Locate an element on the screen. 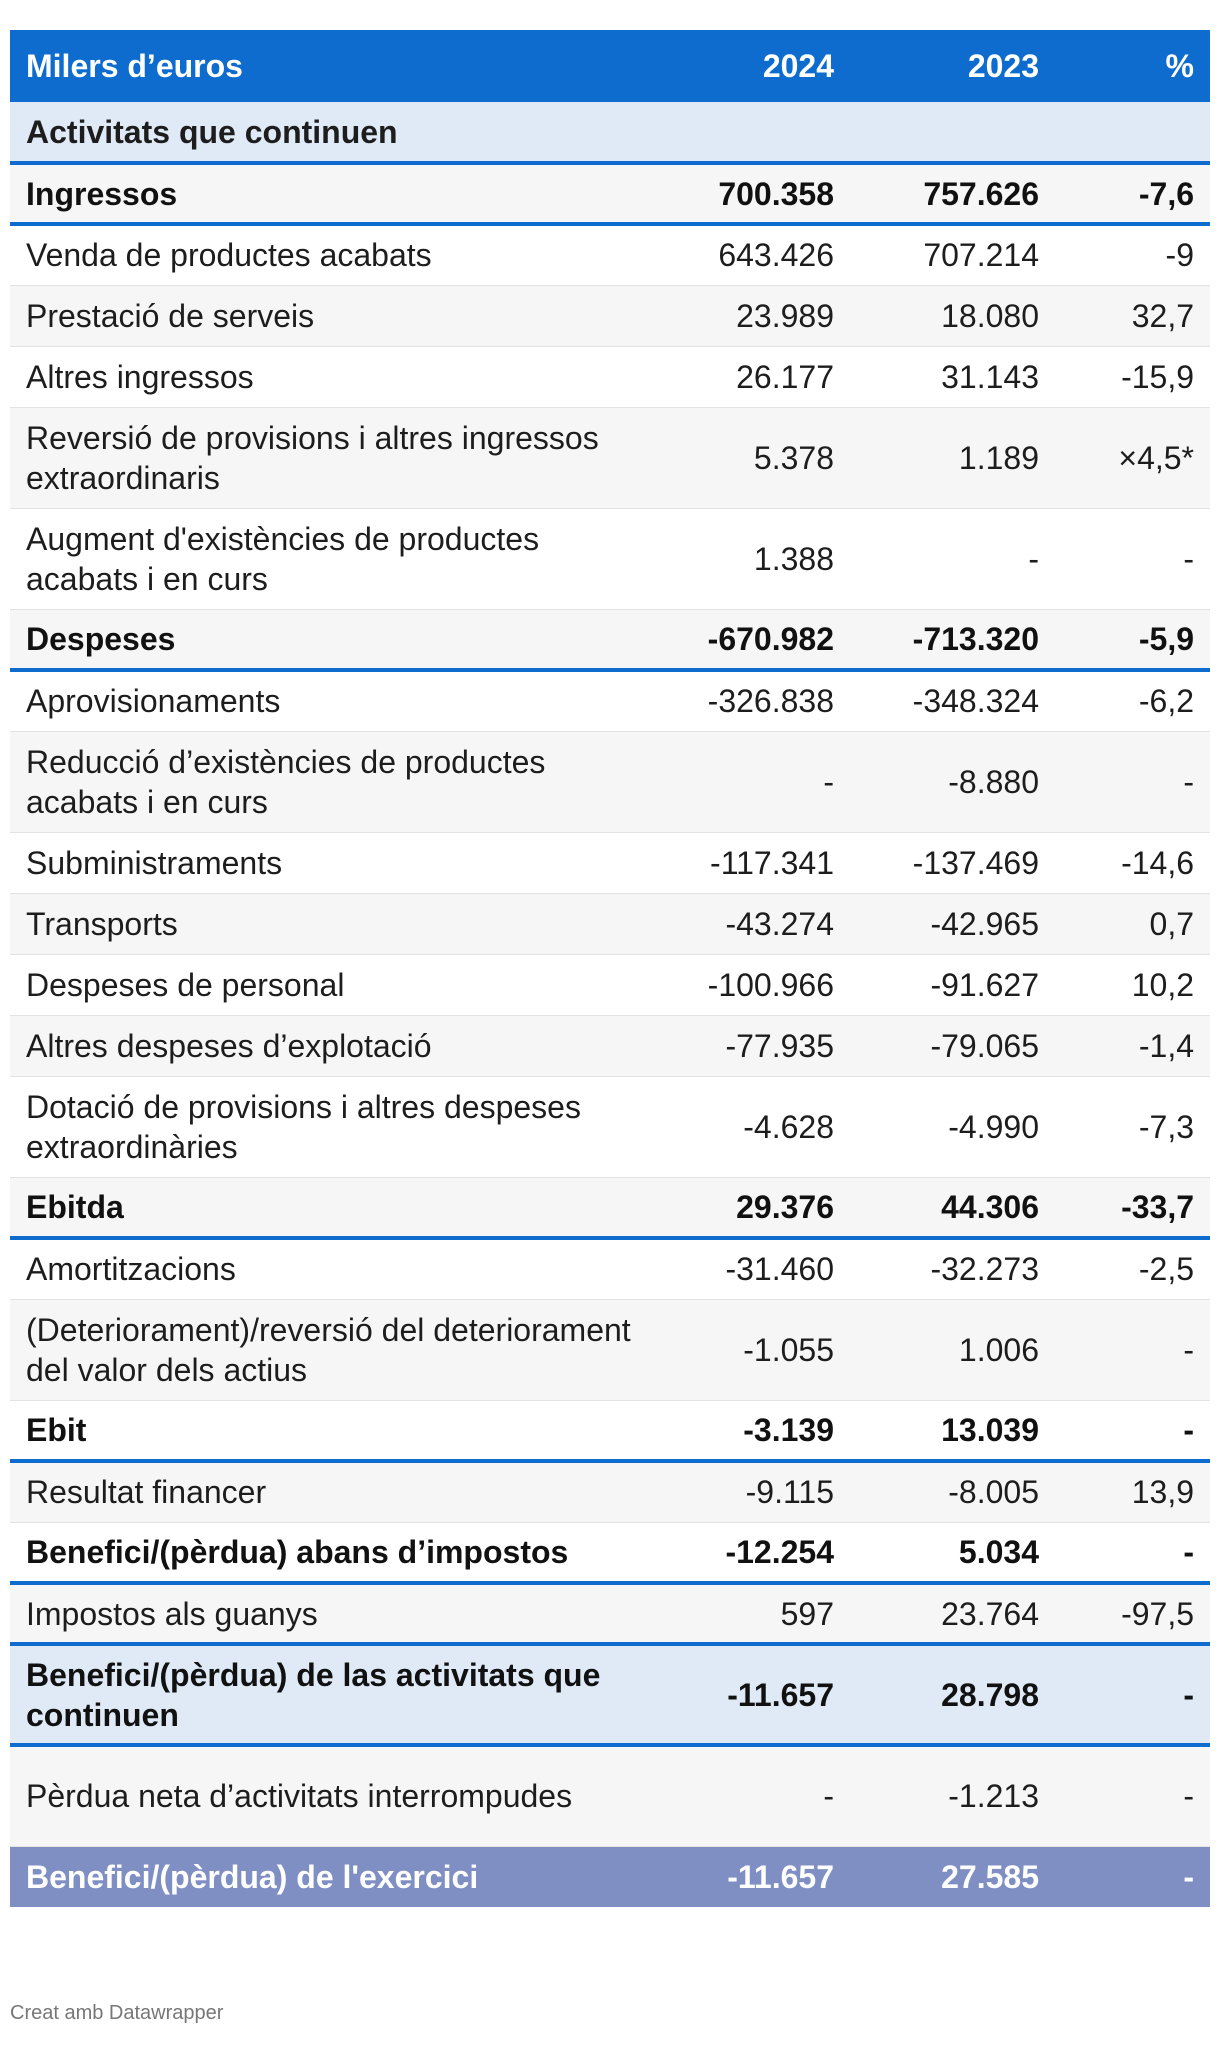  value-2024: 700.358 is located at coordinates (776, 193).